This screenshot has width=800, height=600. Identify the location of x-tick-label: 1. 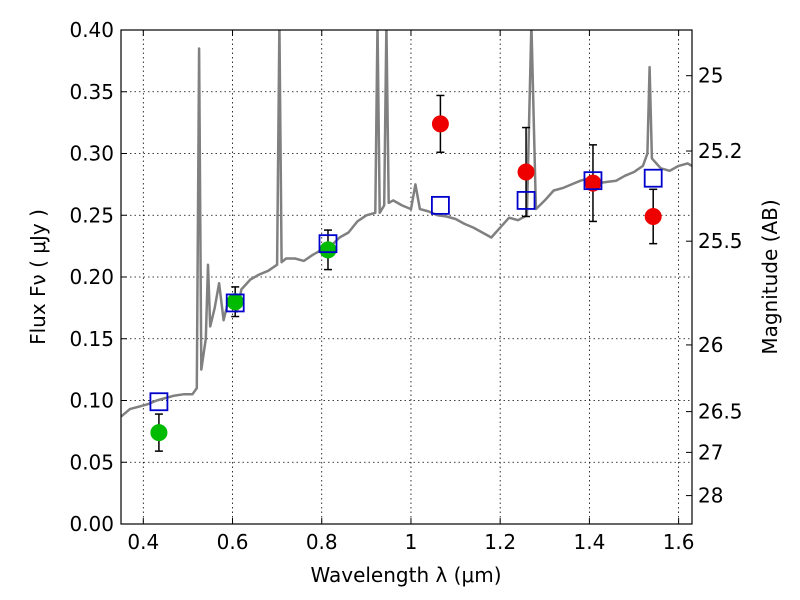
(411, 542).